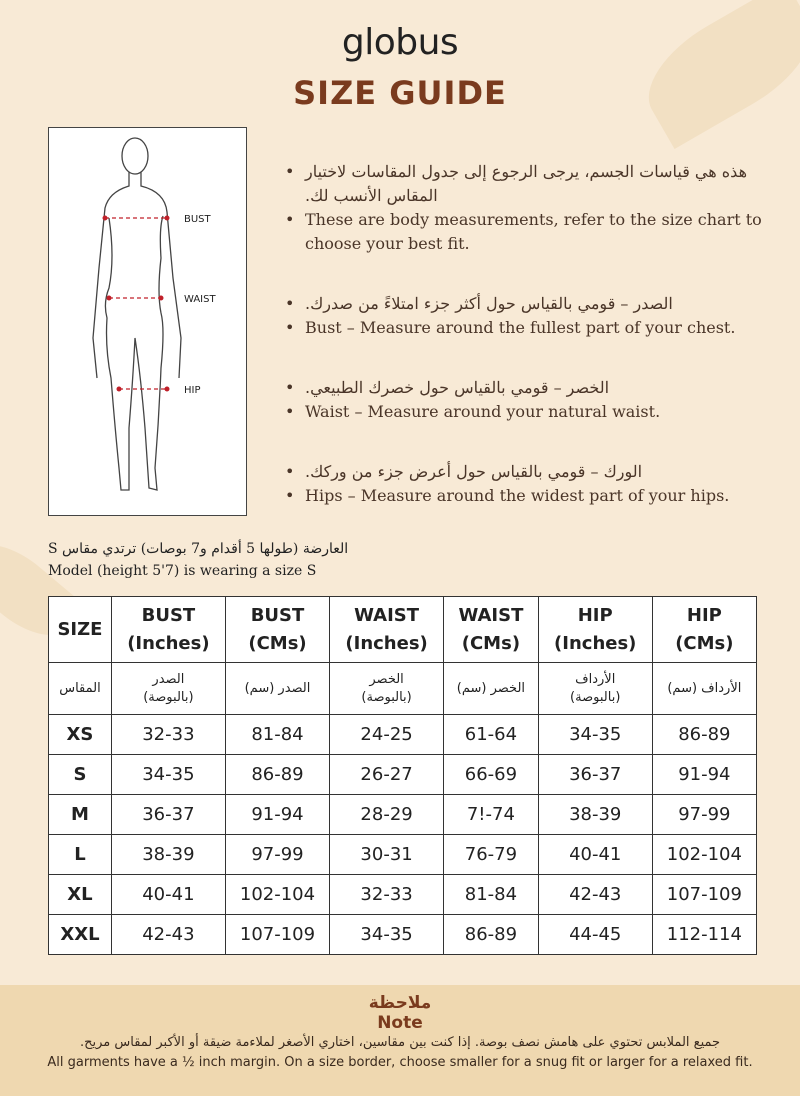  I want to click on header-text: الأرداف (سم), so click(704, 688).